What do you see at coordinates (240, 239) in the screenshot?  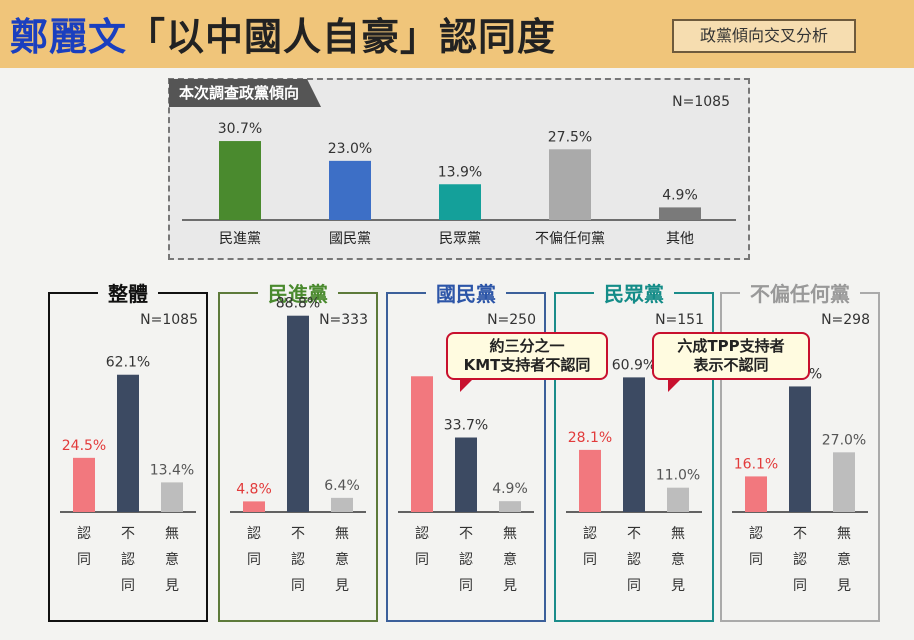 I see `category-label: 民進黨` at bounding box center [240, 239].